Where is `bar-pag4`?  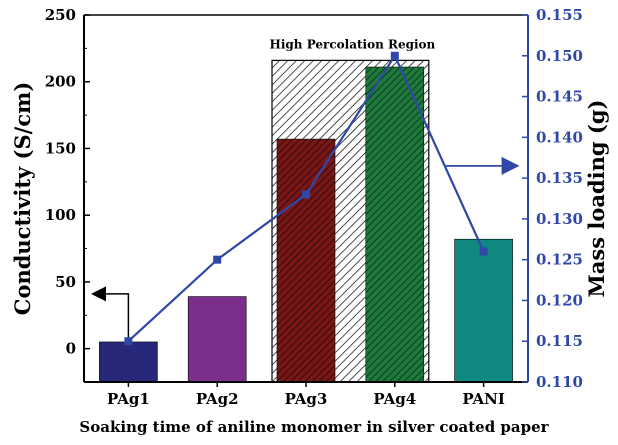
bar-pag4 is located at coordinates (395, 224).